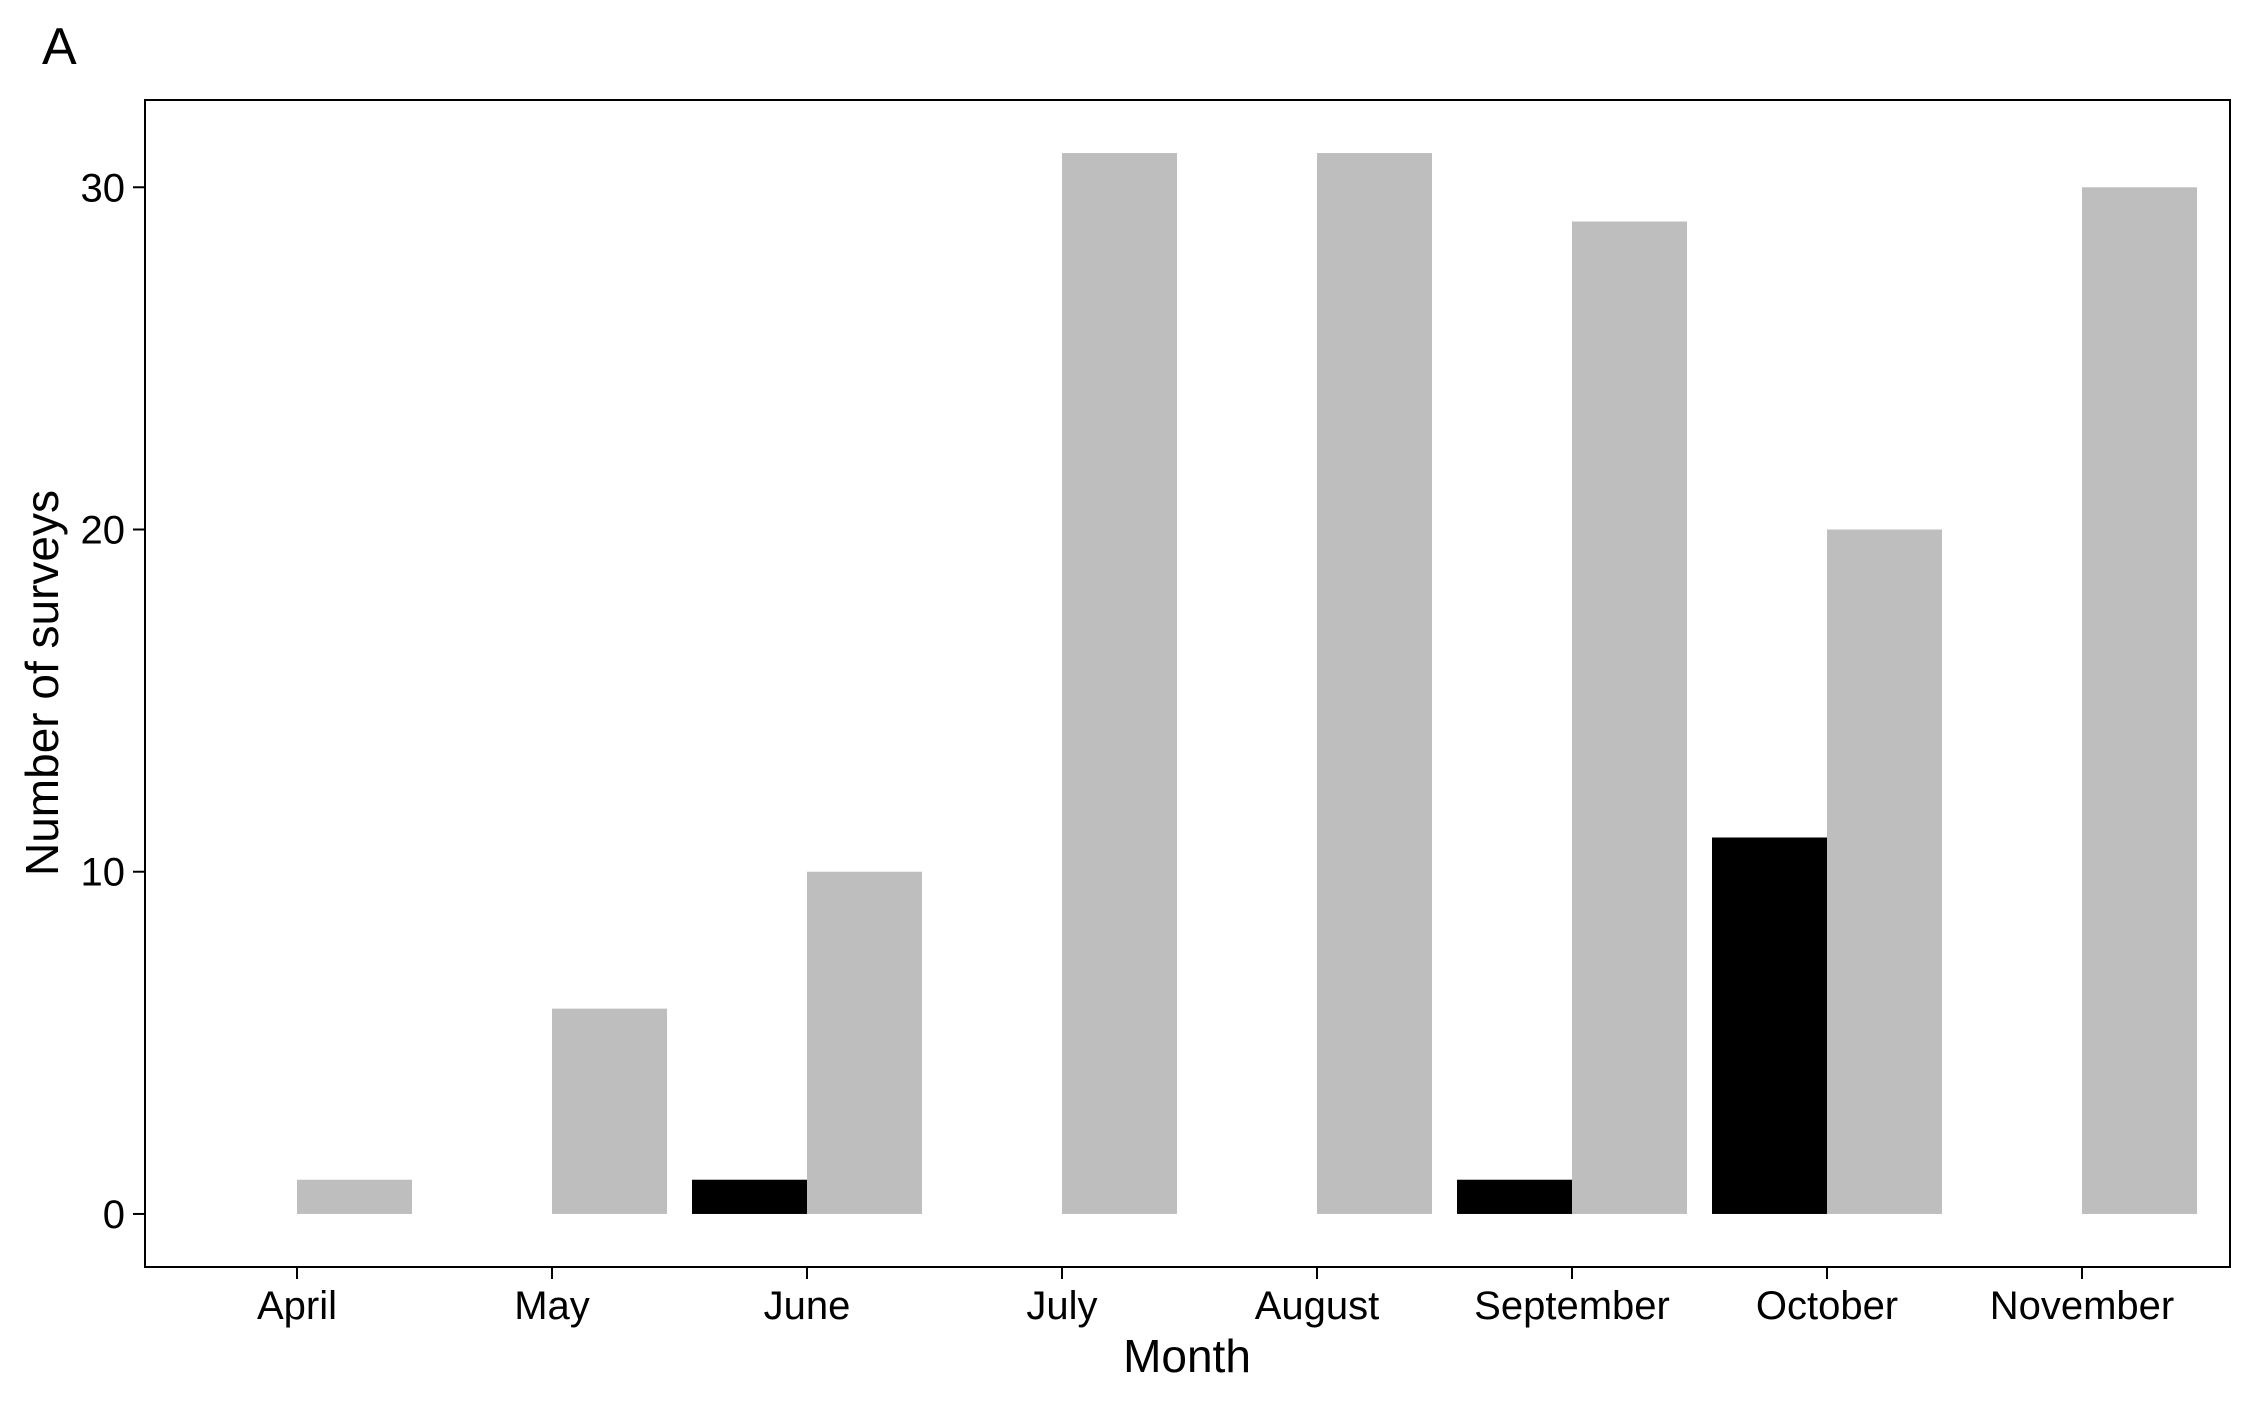  I want to click on y-axis: 0 10 20 30, so click(113, 701).